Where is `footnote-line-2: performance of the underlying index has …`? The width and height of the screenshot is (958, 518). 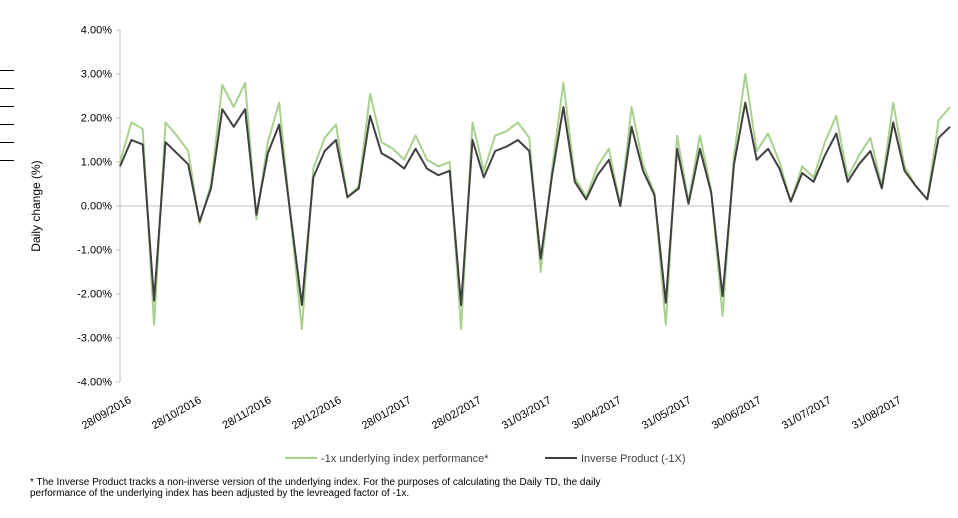 footnote-line-2: performance of the underlying index has … is located at coordinates (220, 493).